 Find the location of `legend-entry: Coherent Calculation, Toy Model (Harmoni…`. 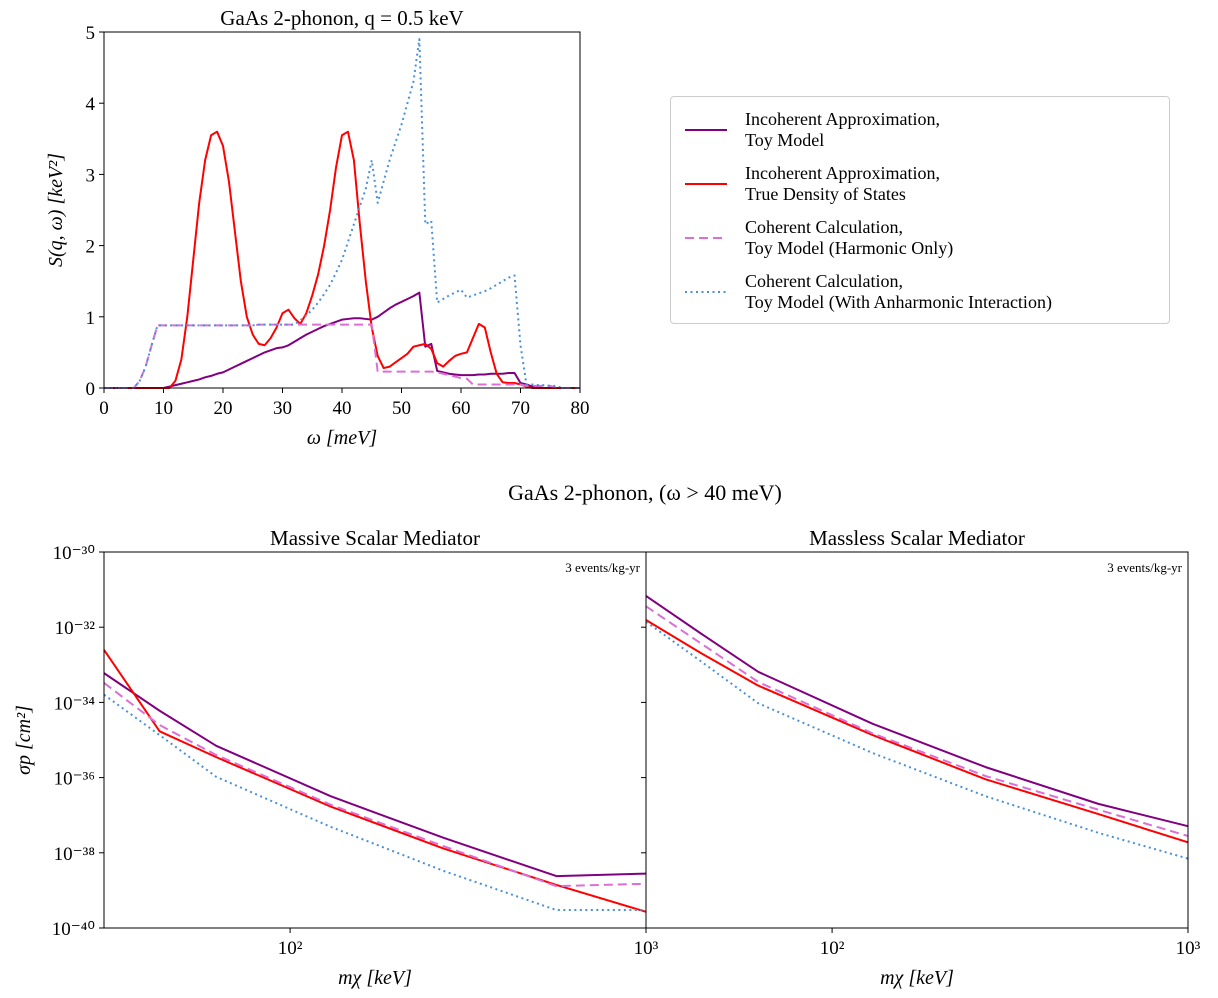

legend-entry: Coherent Calculation, Toy Model (Harmoni… is located at coordinates (920, 238).